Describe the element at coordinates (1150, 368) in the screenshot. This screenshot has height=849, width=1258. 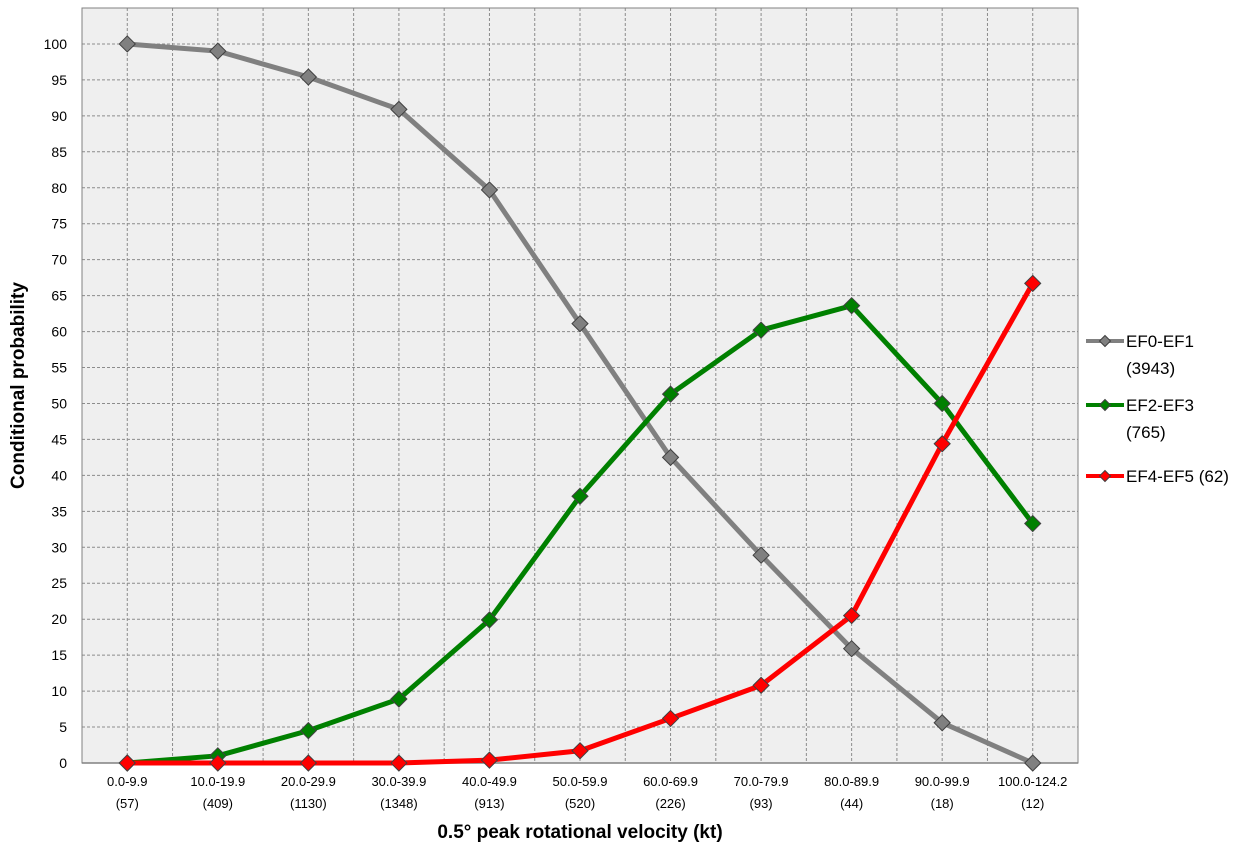
I see `legend-label: (3943)` at that location.